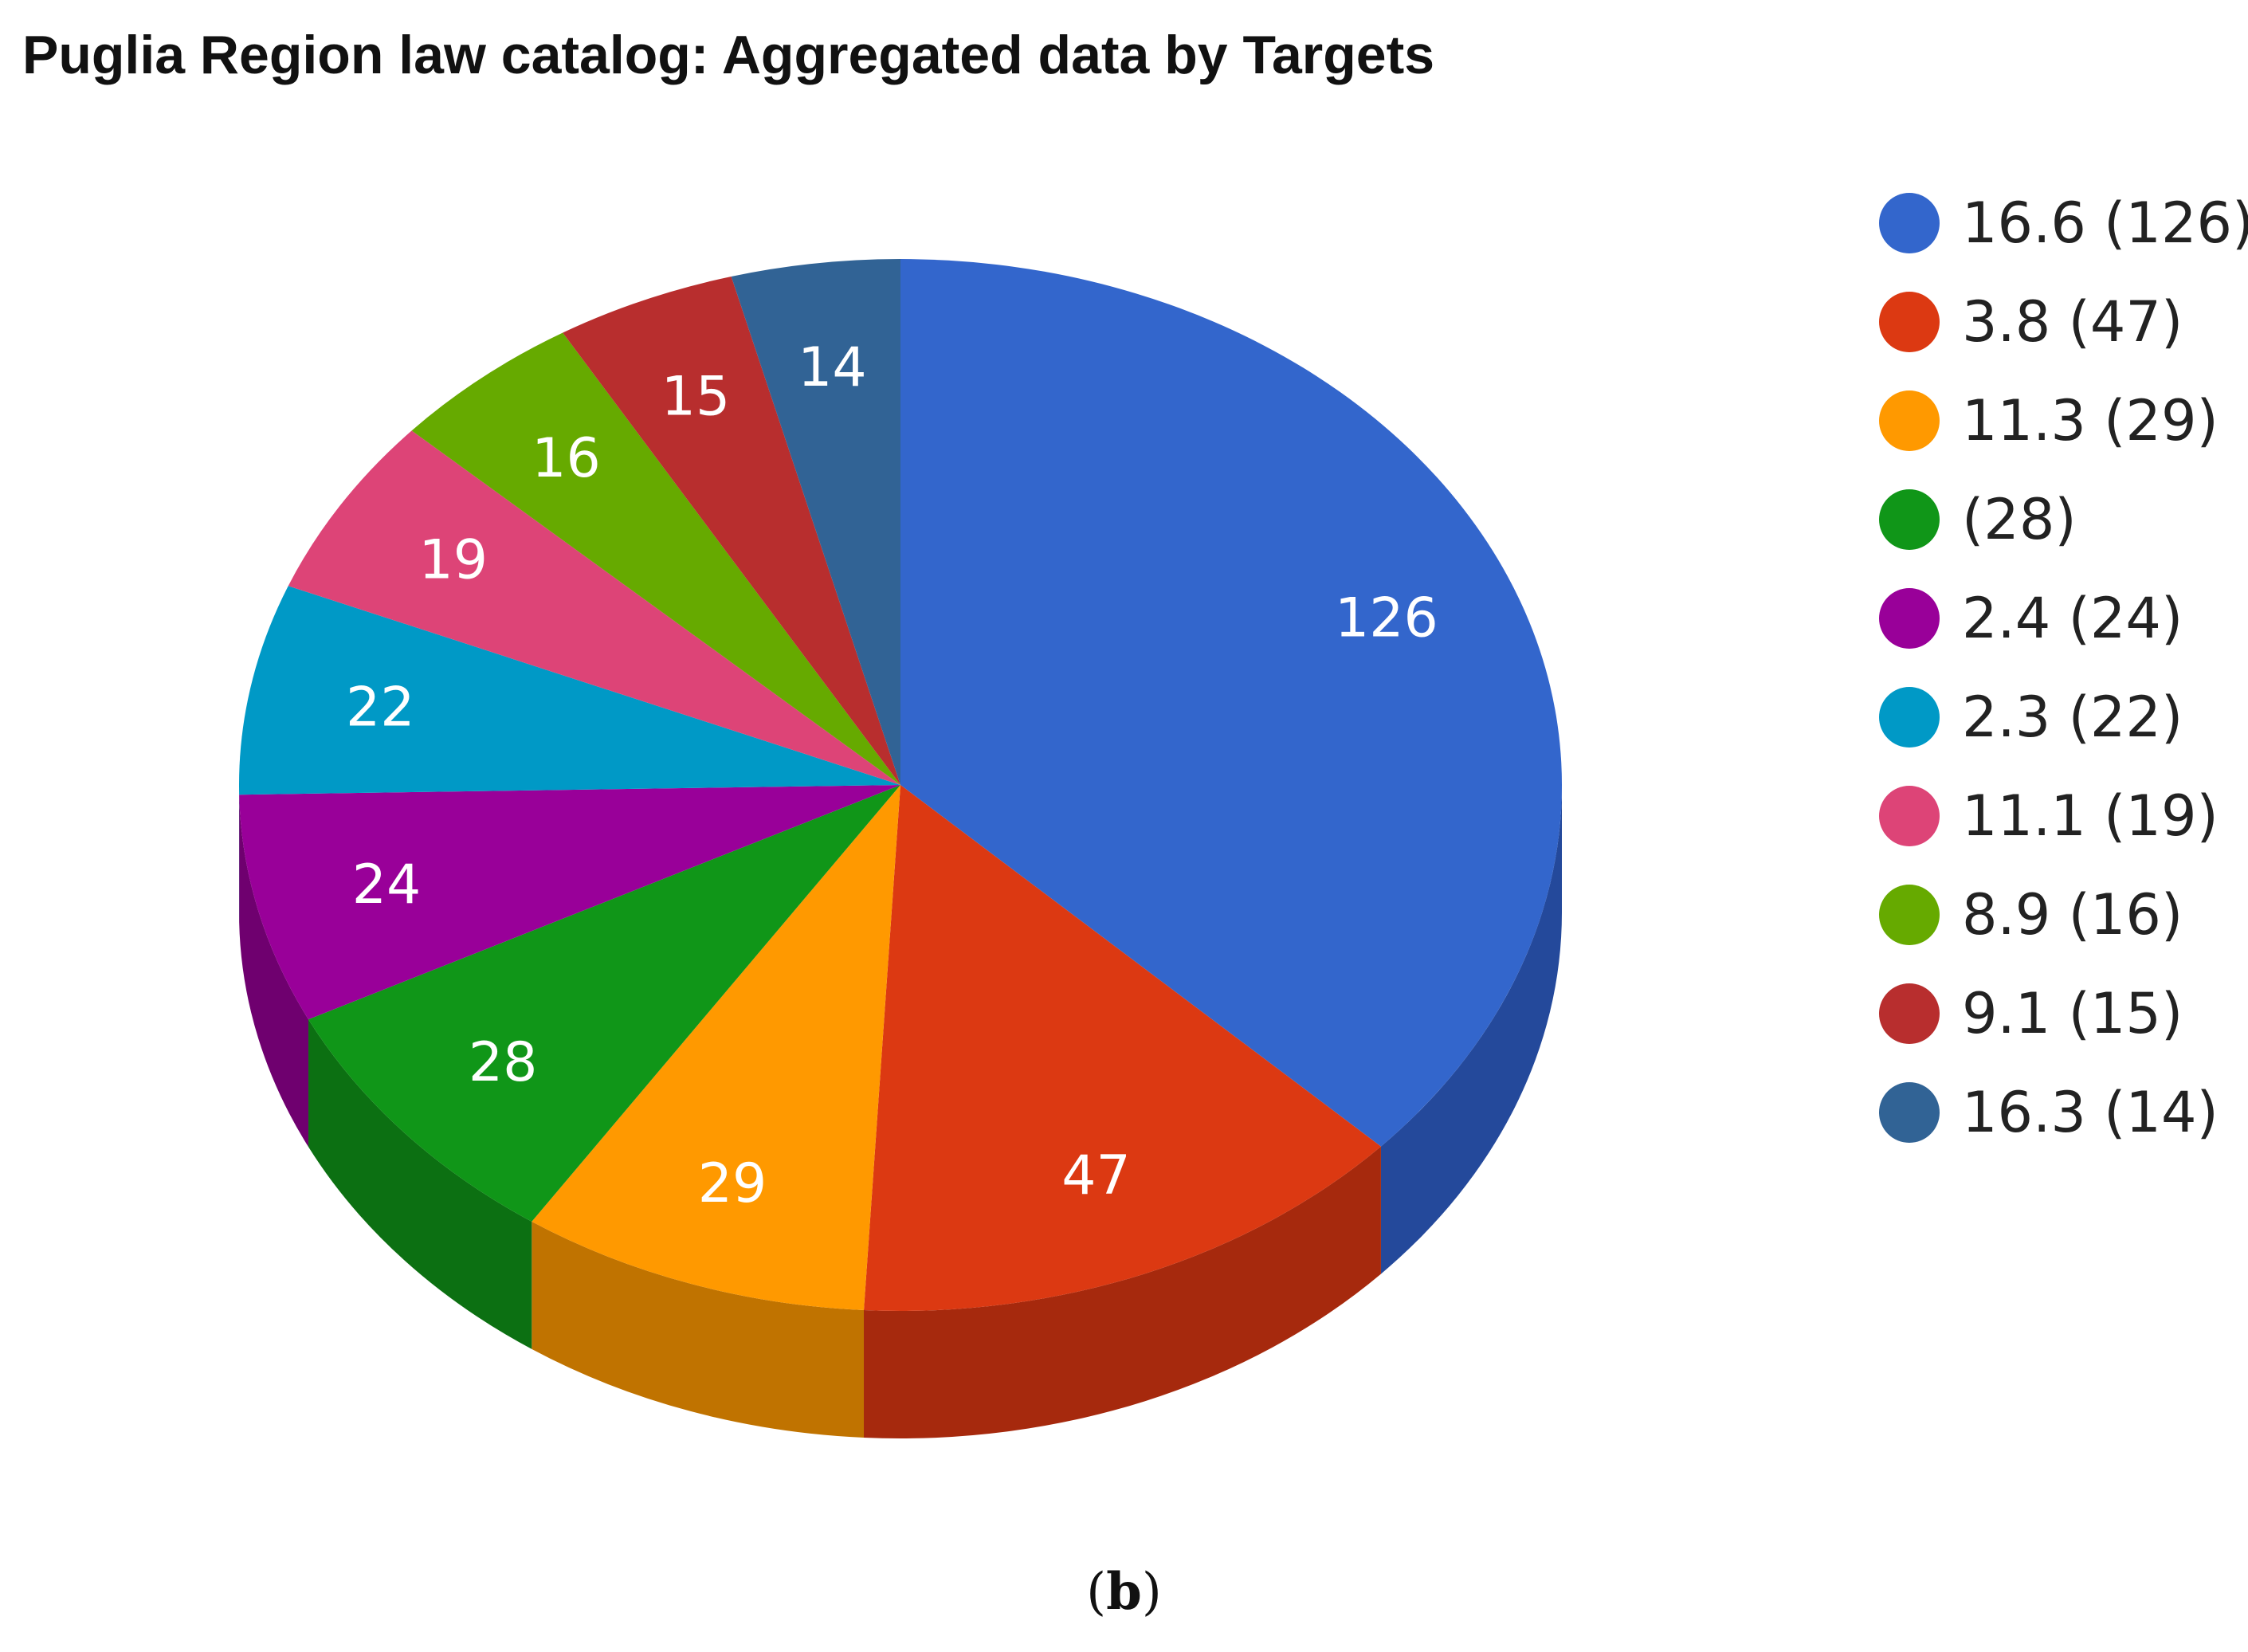  I want to click on slice-47-label: 47, so click(1096, 1175).